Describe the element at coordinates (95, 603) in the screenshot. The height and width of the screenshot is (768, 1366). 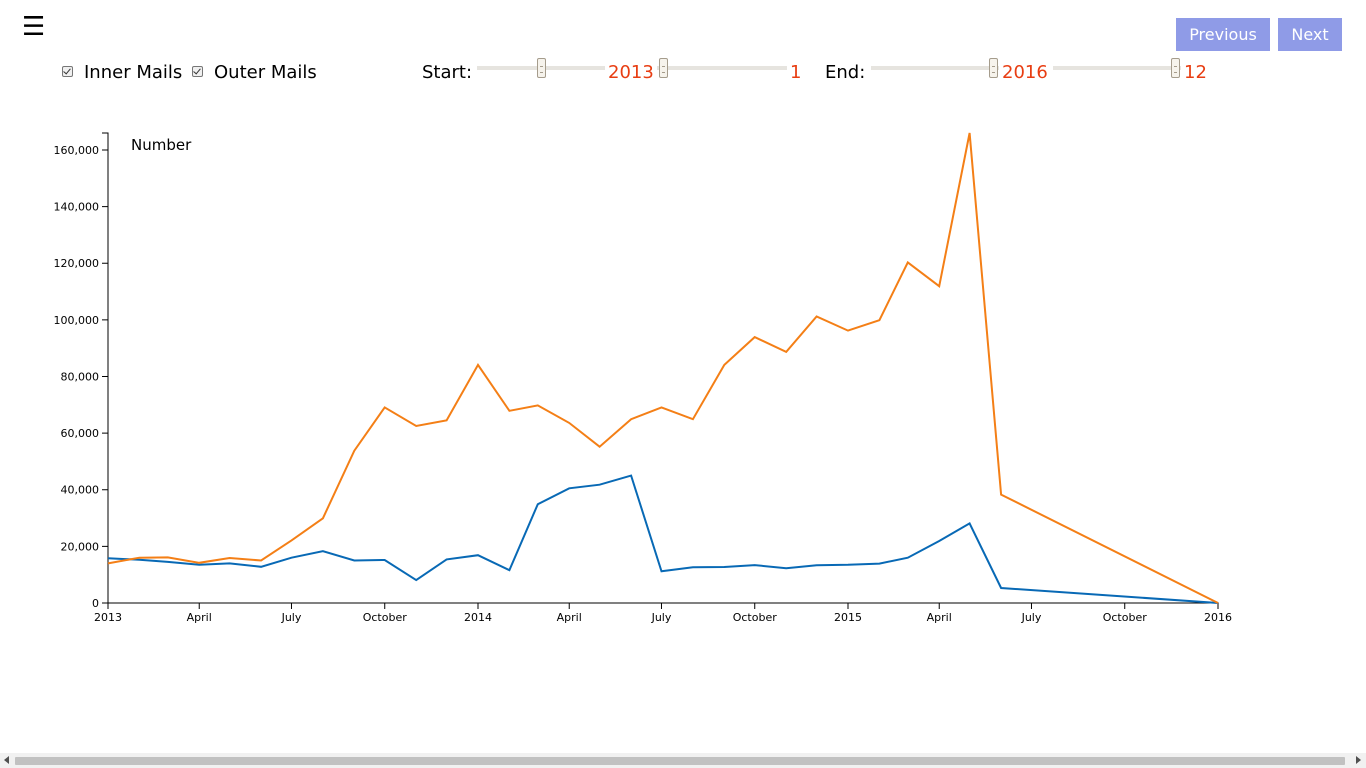
I see `y-tick-label: 0` at that location.